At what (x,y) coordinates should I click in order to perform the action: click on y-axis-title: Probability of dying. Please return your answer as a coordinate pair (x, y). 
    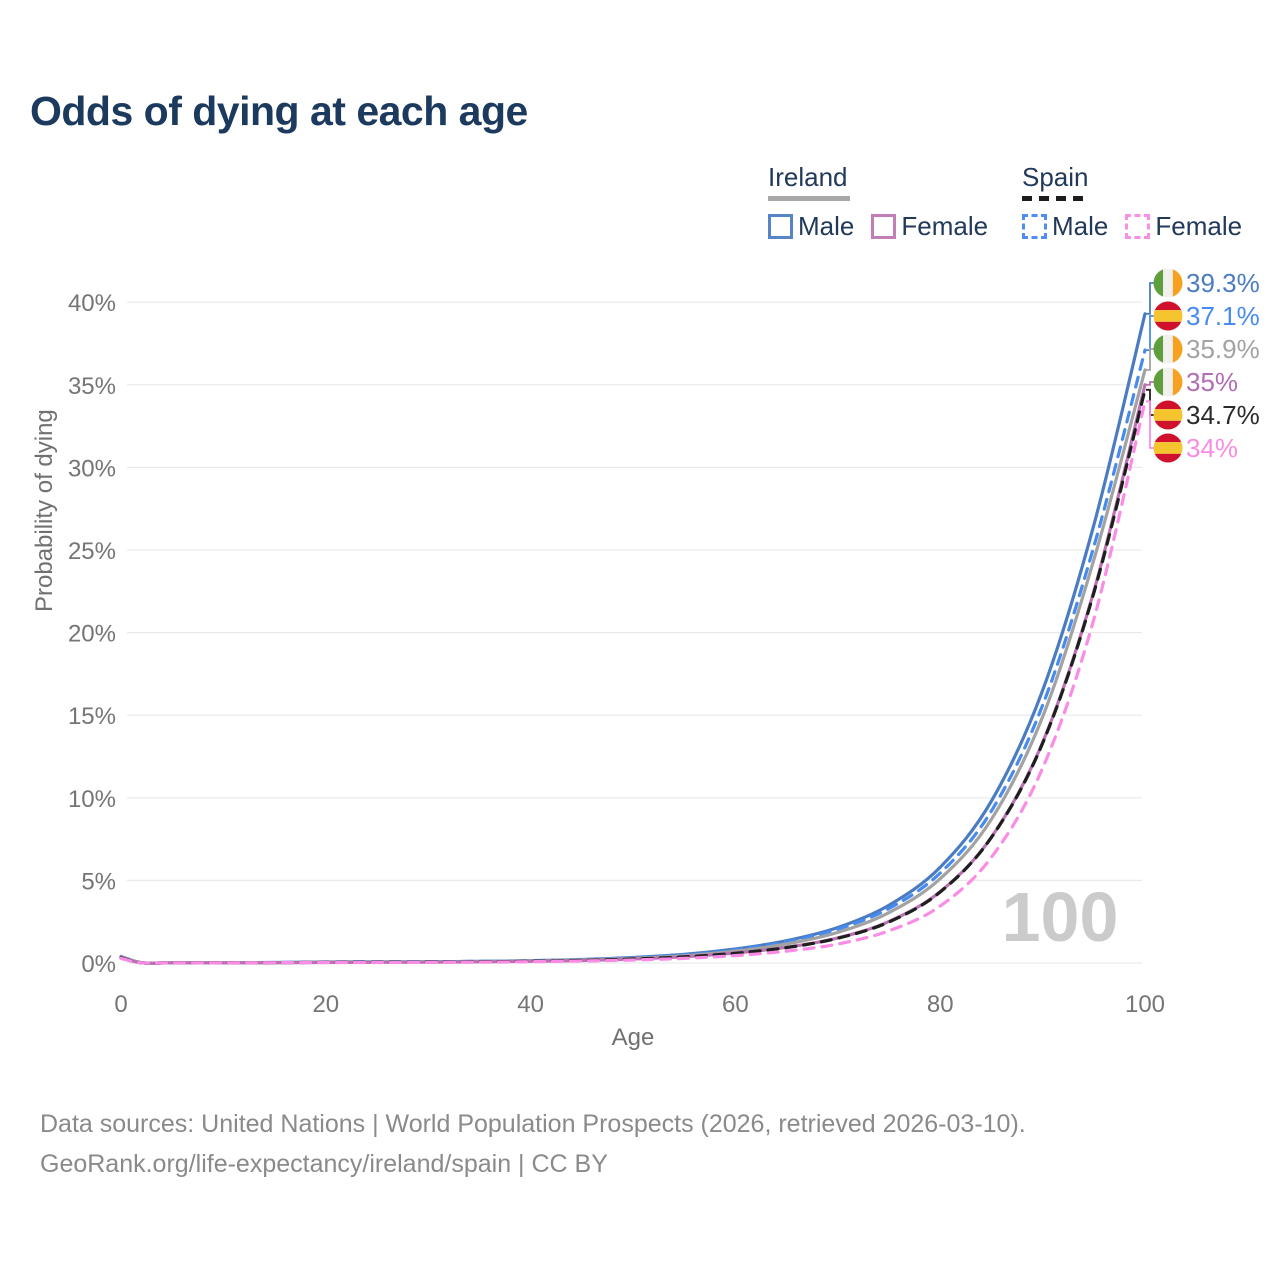
    Looking at the image, I should click on (44, 510).